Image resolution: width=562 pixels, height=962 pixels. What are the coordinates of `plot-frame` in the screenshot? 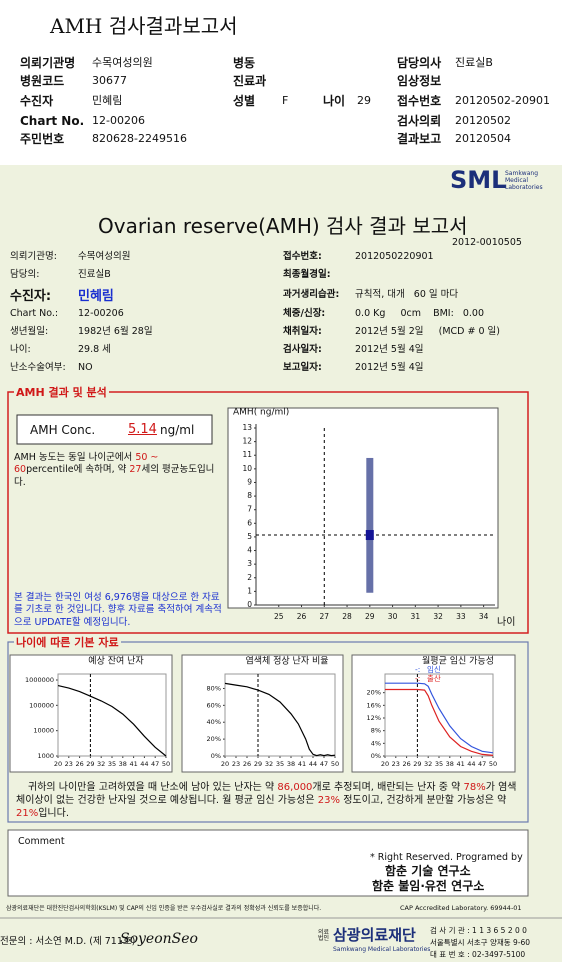 It's located at (280, 715).